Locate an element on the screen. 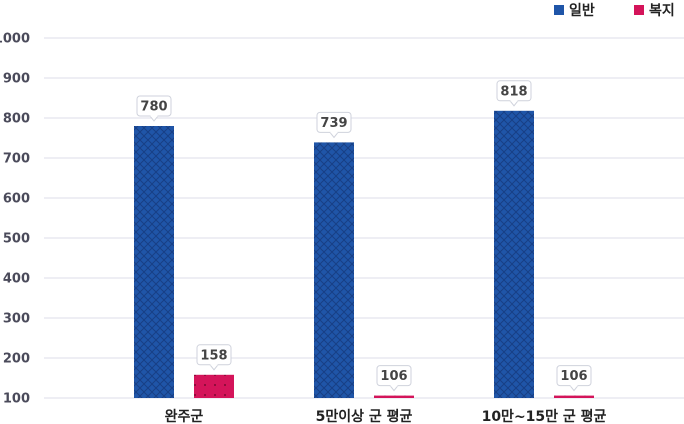 The height and width of the screenshot is (424, 684). y-tick-label: 500 is located at coordinates (16, 239).